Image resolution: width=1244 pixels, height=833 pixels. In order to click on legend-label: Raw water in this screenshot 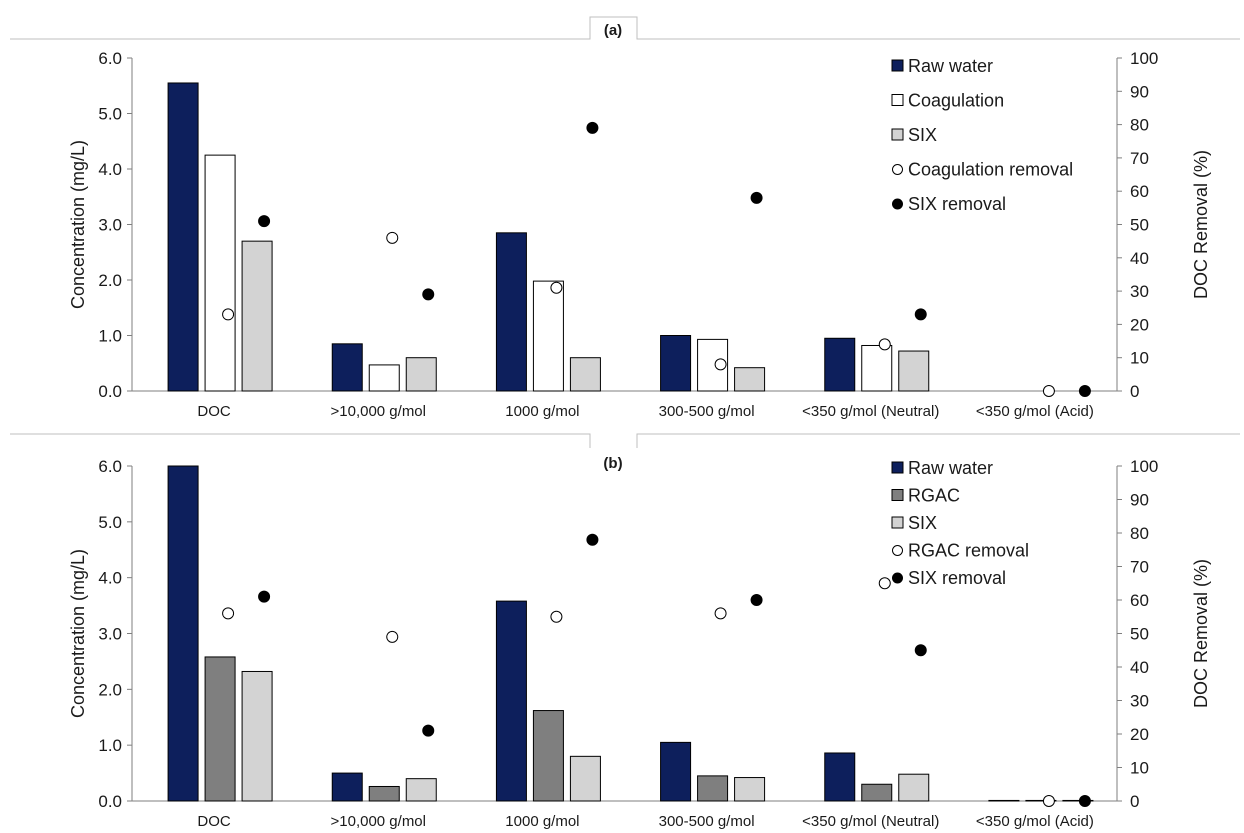, I will do `click(950, 468)`.